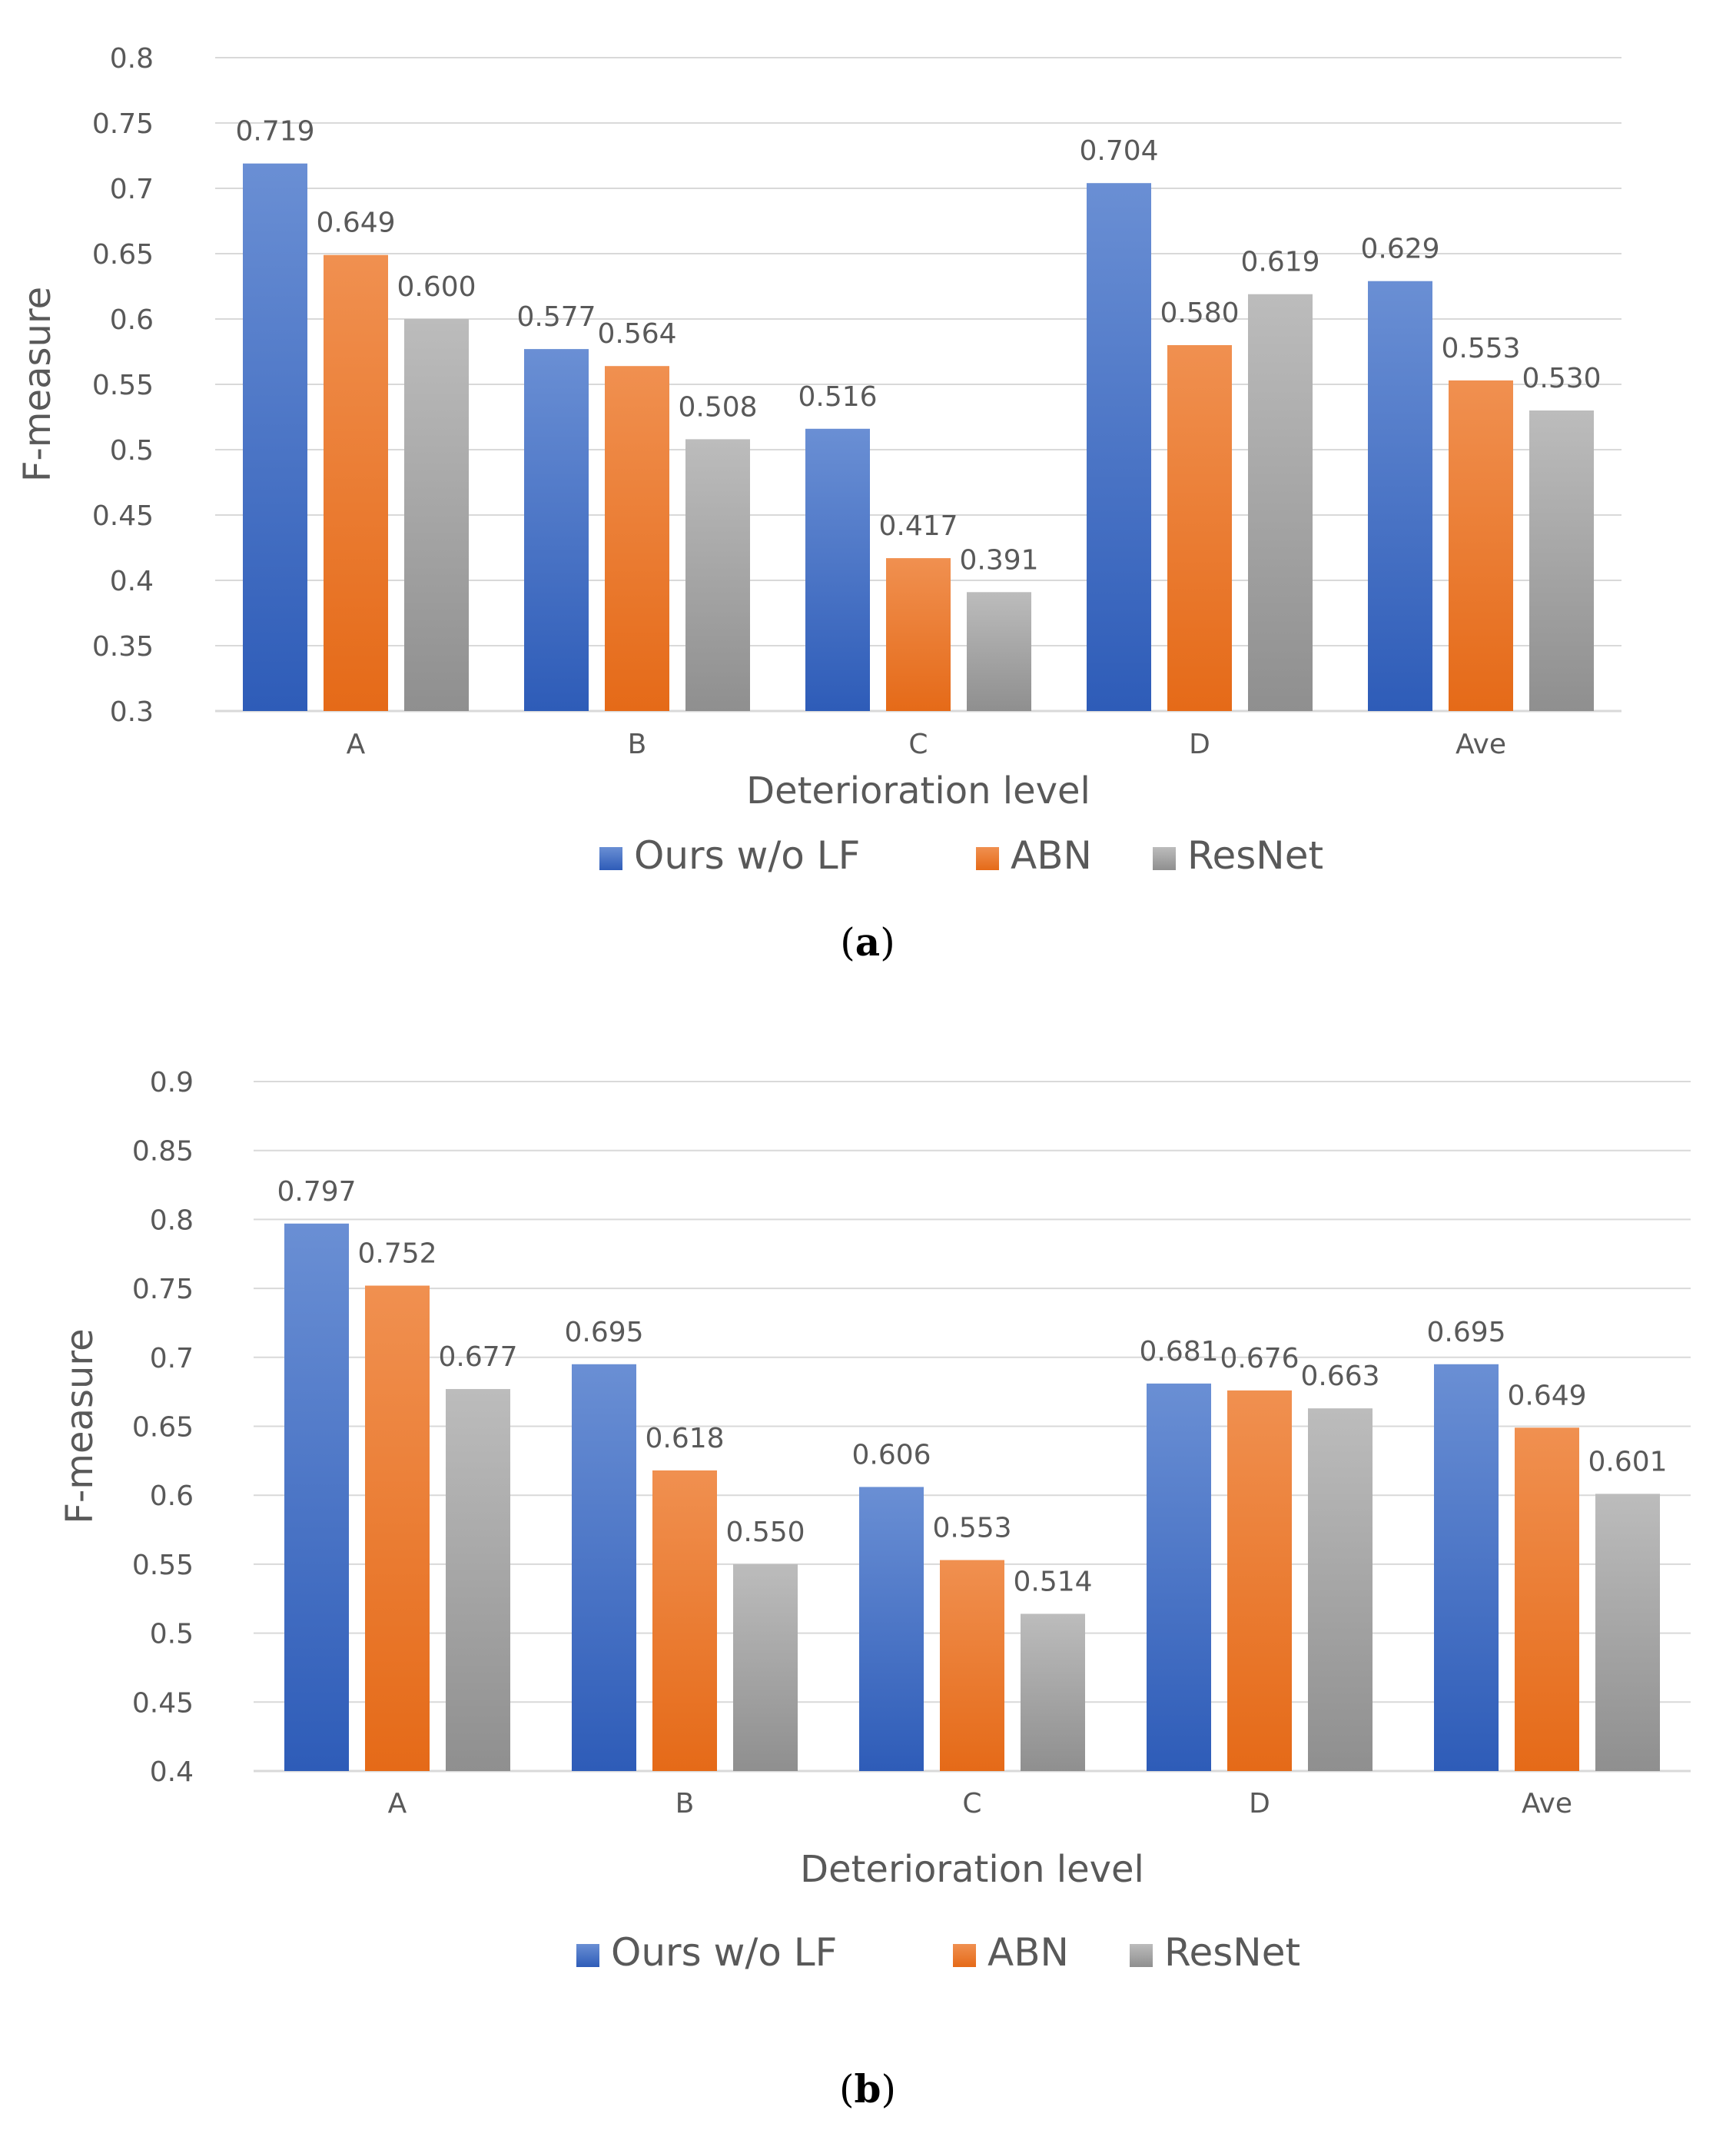 The image size is (1736, 2150). What do you see at coordinates (1199, 313) in the screenshot?
I see `data-label: 0.580` at bounding box center [1199, 313].